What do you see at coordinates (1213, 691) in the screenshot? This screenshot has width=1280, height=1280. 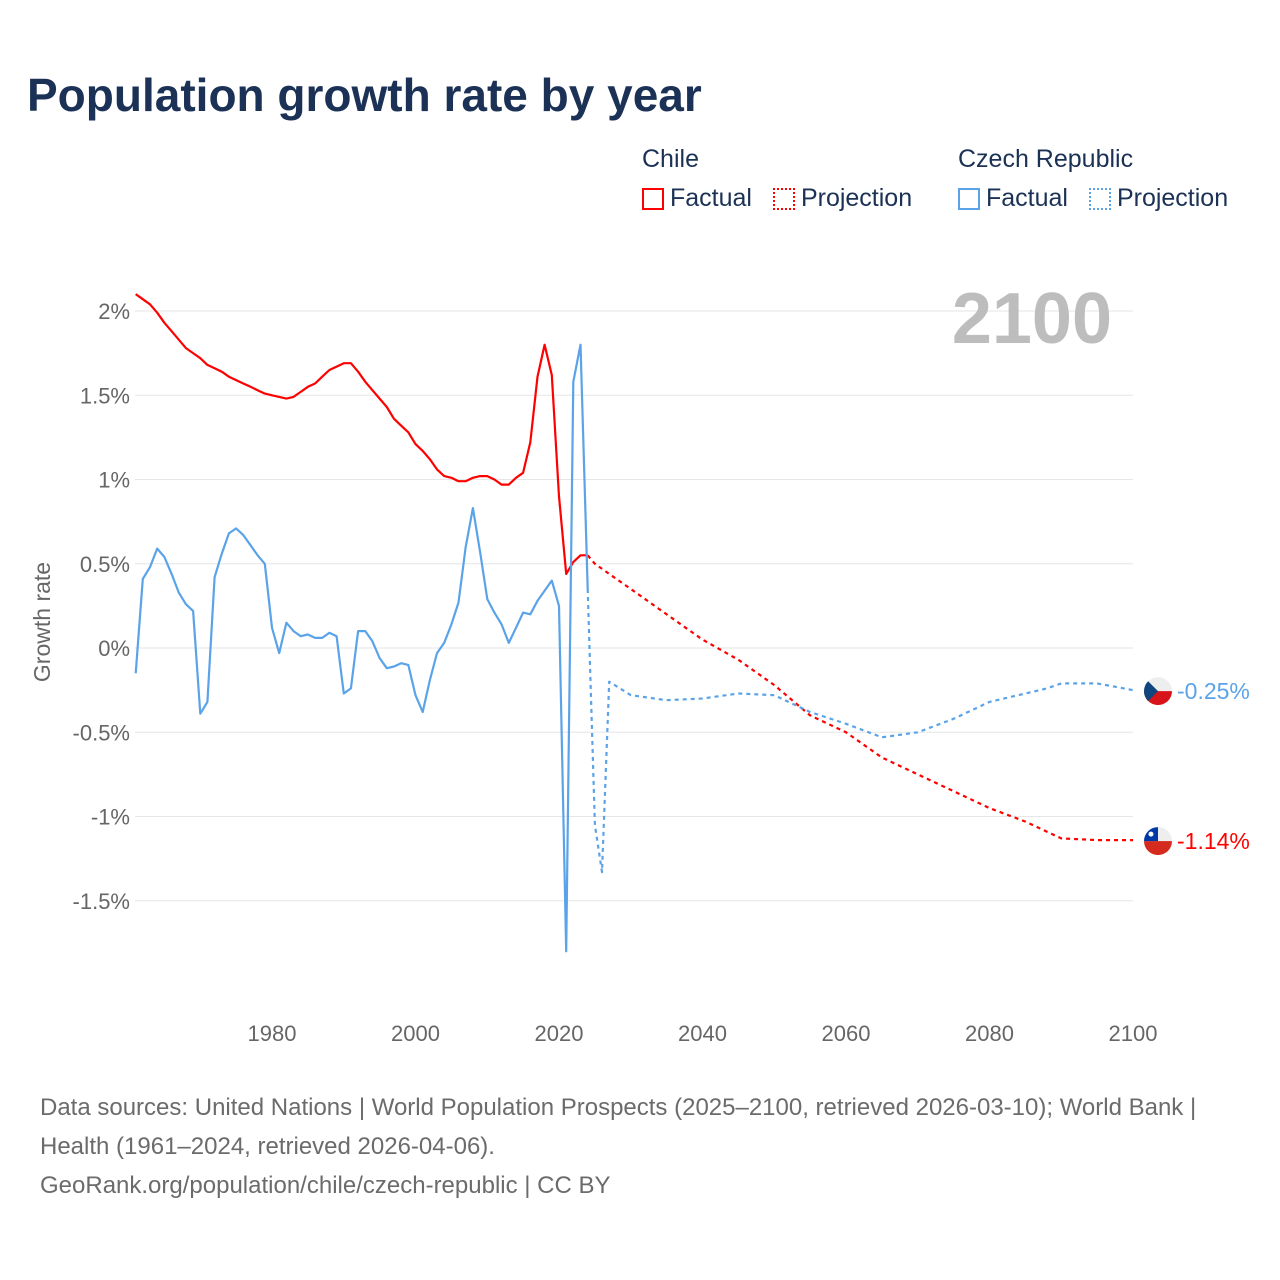 I see `czech-end-label: -0.25%` at bounding box center [1213, 691].